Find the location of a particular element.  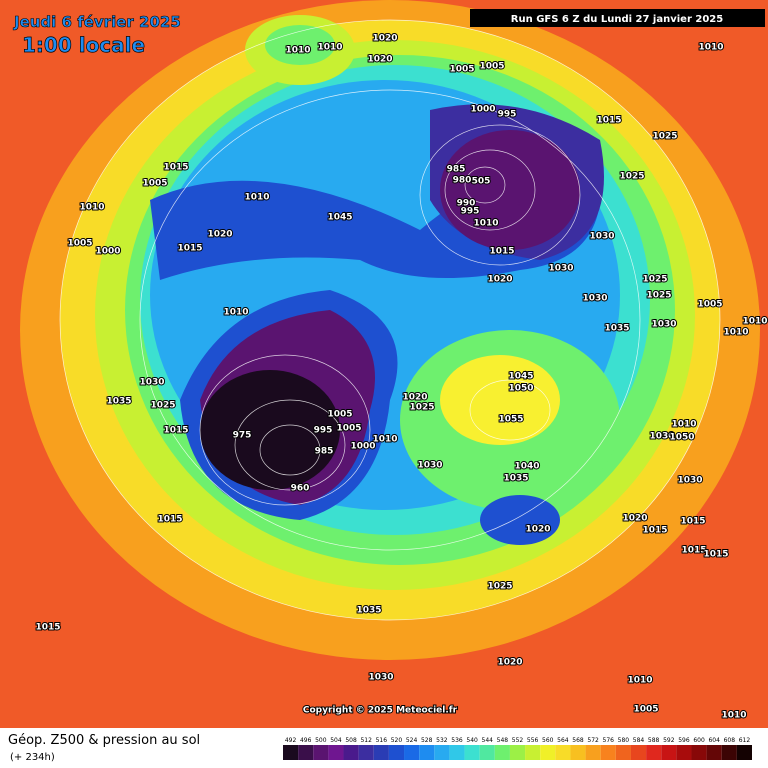

isobar-label: 1000 is located at coordinates (107, 252).